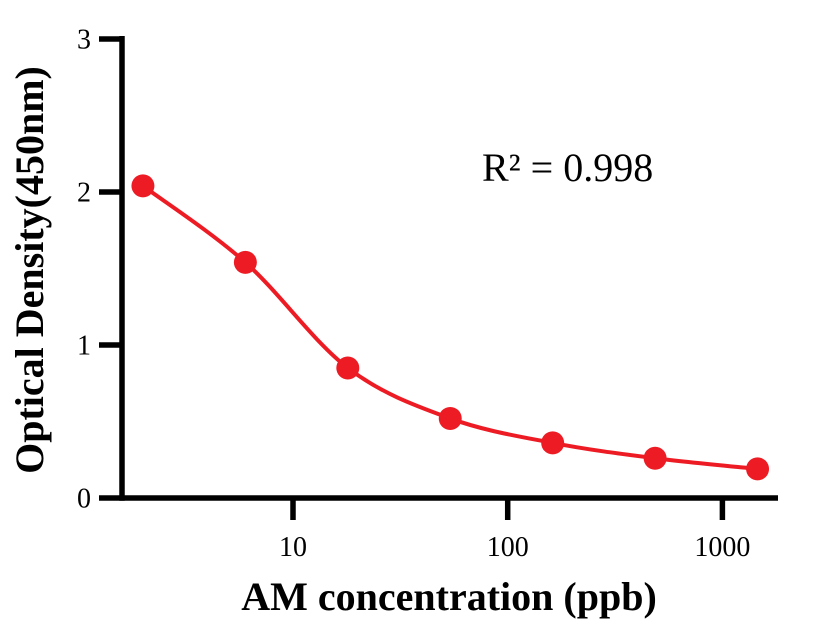 The height and width of the screenshot is (640, 816). What do you see at coordinates (84, 193) in the screenshot?
I see `y-tick-label-2: 2` at bounding box center [84, 193].